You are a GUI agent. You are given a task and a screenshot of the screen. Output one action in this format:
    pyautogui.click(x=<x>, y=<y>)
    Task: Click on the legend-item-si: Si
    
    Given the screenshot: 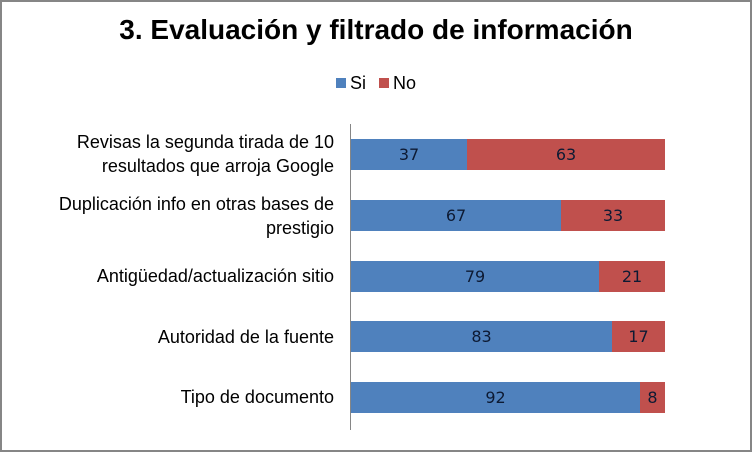 What is the action you would take?
    pyautogui.click(x=350, y=83)
    